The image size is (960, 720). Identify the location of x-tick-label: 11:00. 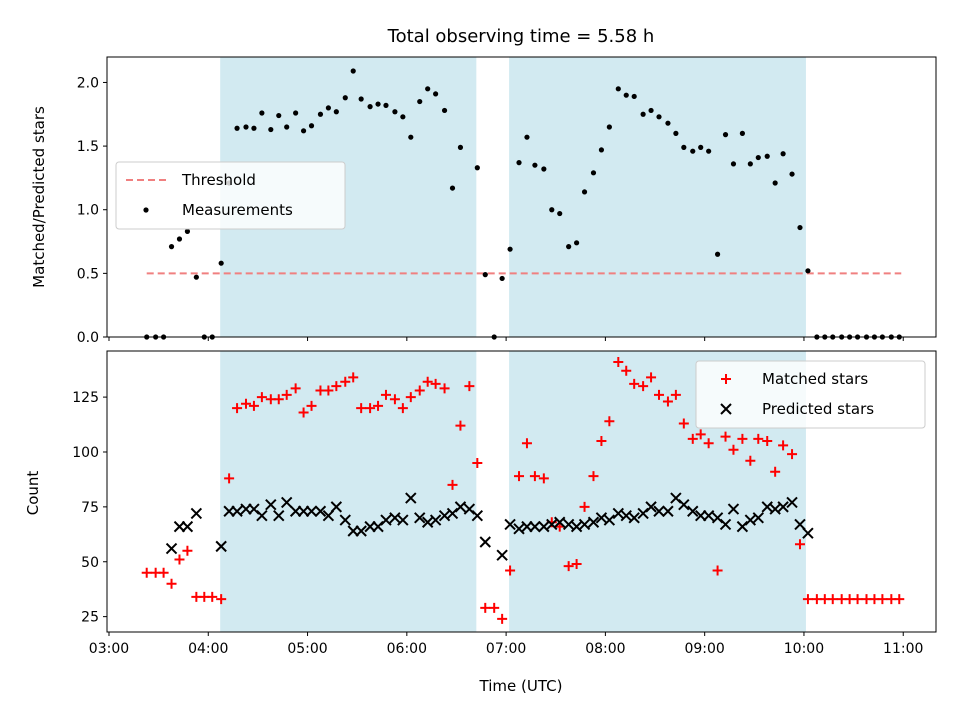
(903, 649).